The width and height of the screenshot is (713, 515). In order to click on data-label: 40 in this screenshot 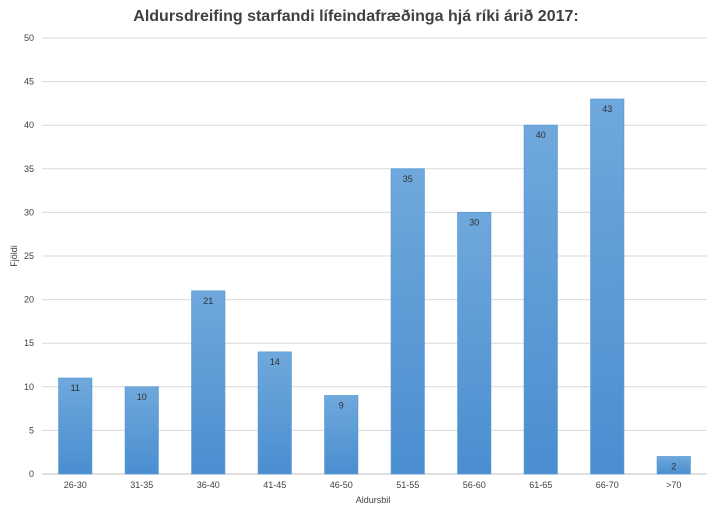, I will do `click(541, 135)`.